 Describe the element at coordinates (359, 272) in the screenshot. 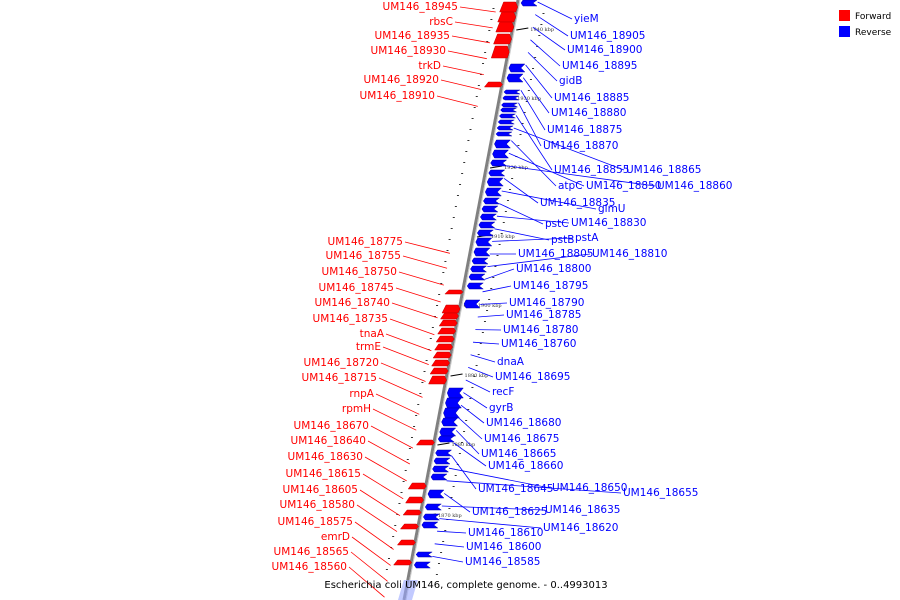

I see `forward-gene-label: UM146_18750` at that location.